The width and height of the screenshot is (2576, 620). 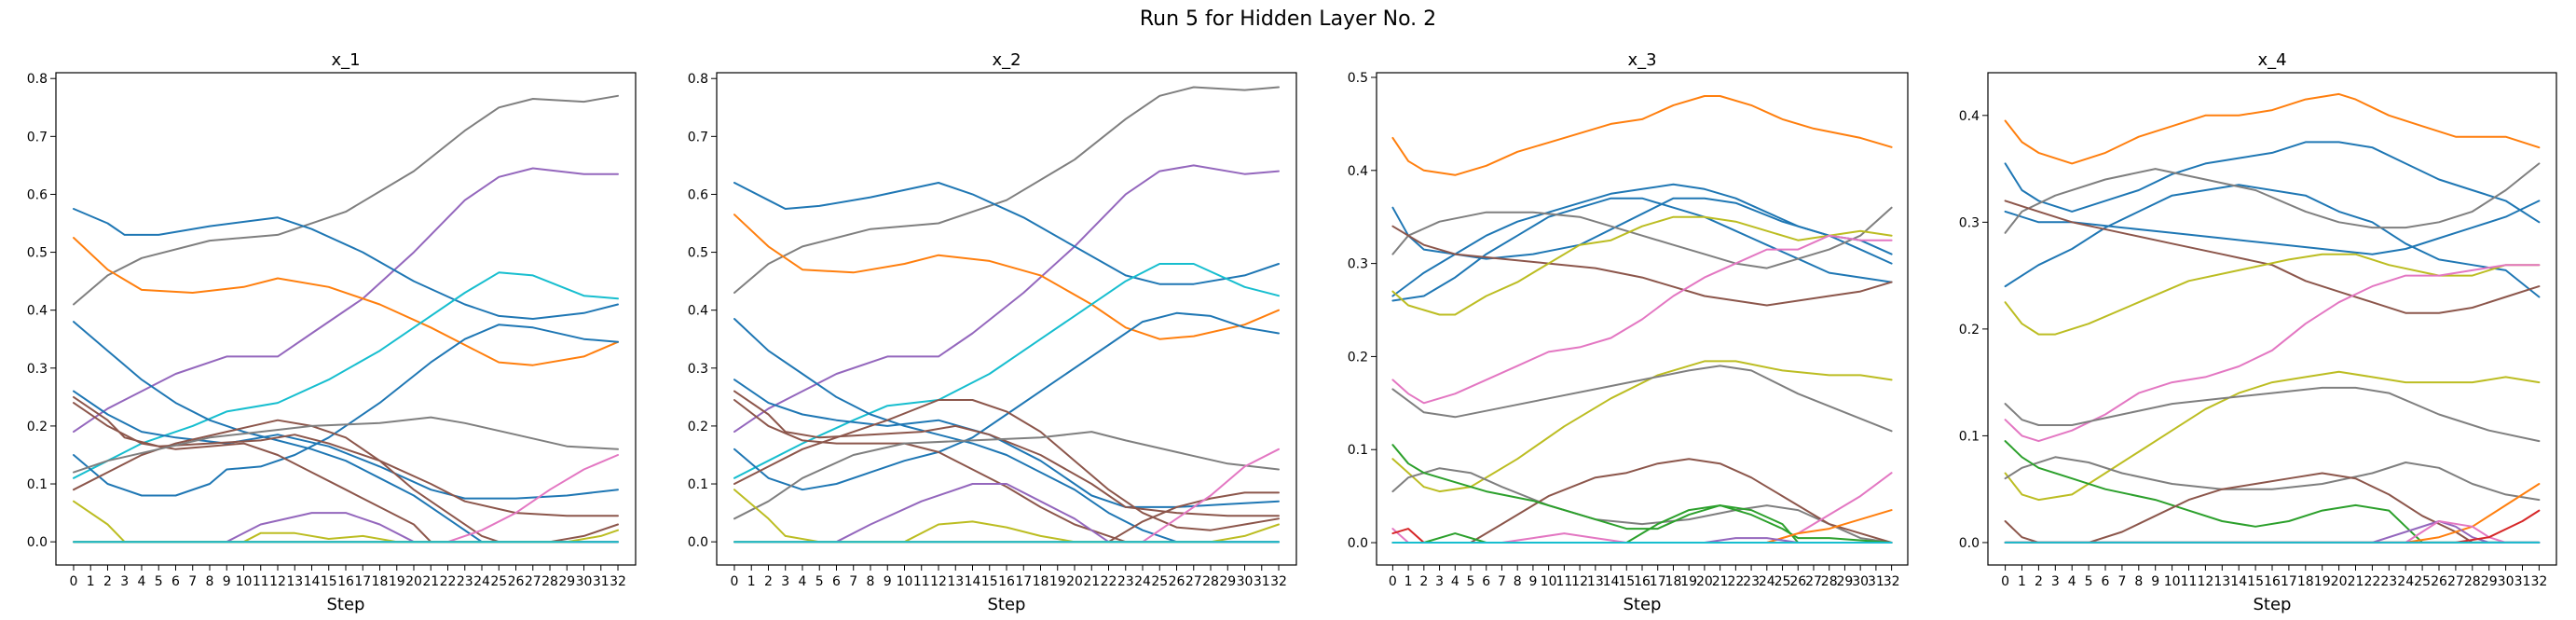 What do you see at coordinates (698, 542) in the screenshot?
I see `y-tick-label: 0.0` at bounding box center [698, 542].